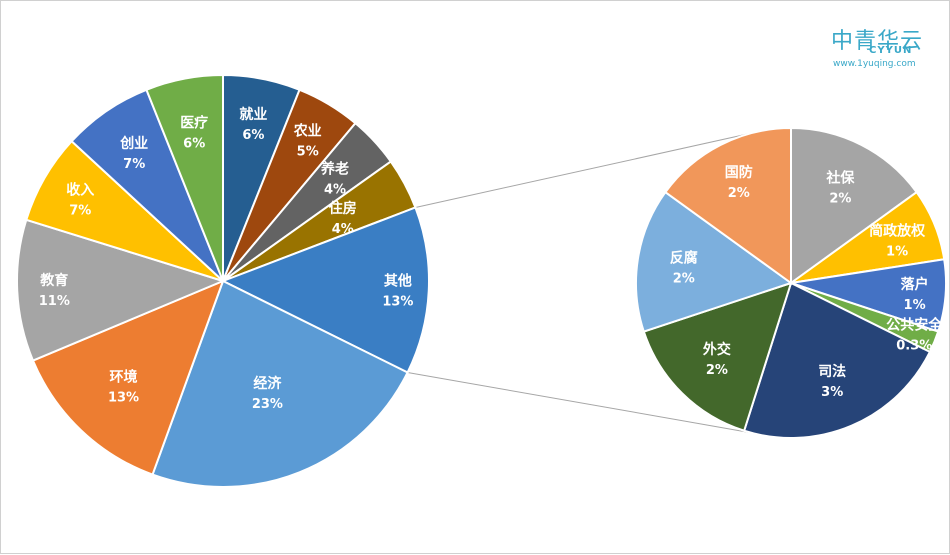 Image resolution: width=950 pixels, height=555 pixels. Describe the element at coordinates (914, 325) in the screenshot. I see `slice-category-label: 公共安全` at that location.